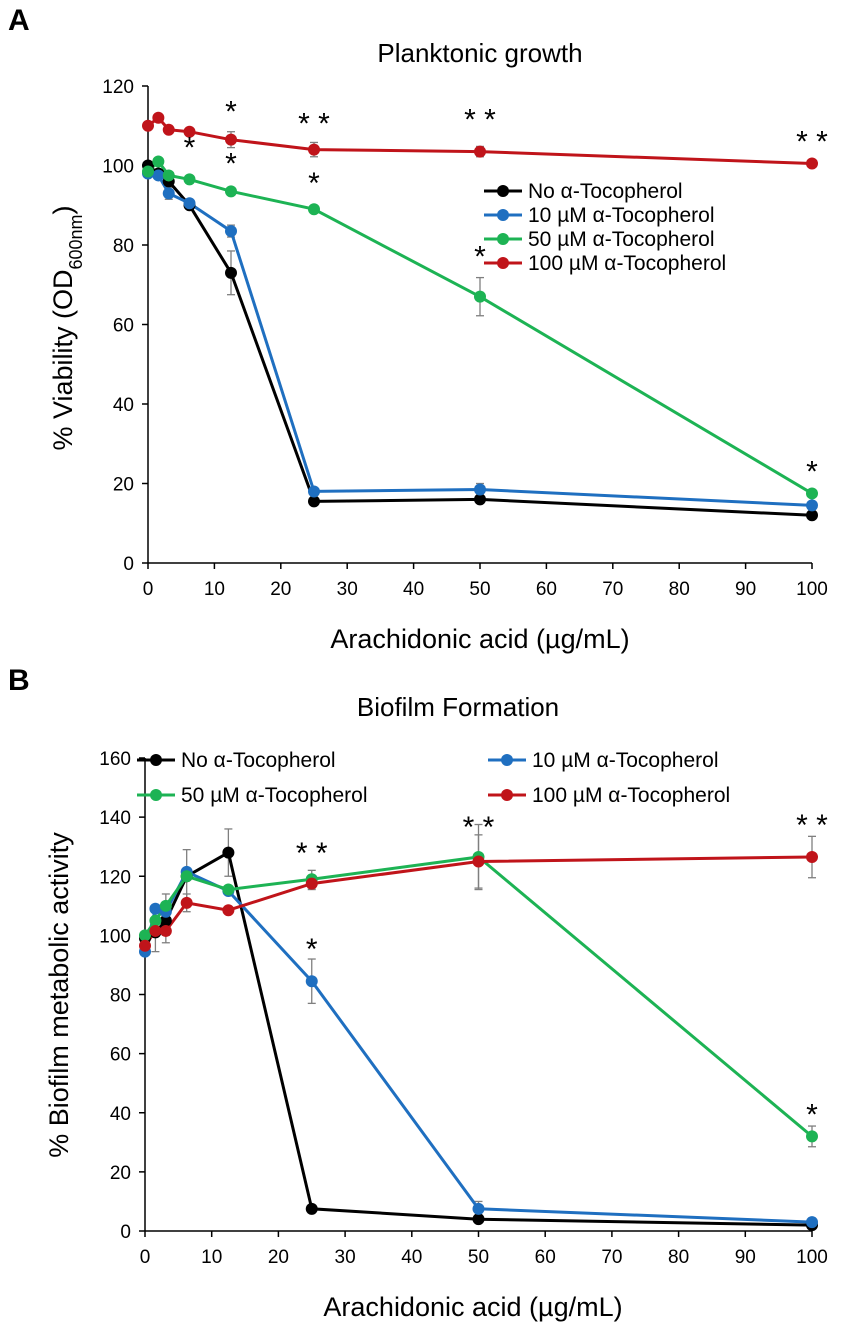 Image resolution: width=851 pixels, height=1329 pixels. Describe the element at coordinates (621, 215) in the screenshot. I see `panel-a-legend-label-1: 10 µM α-Tocopherol` at that location.